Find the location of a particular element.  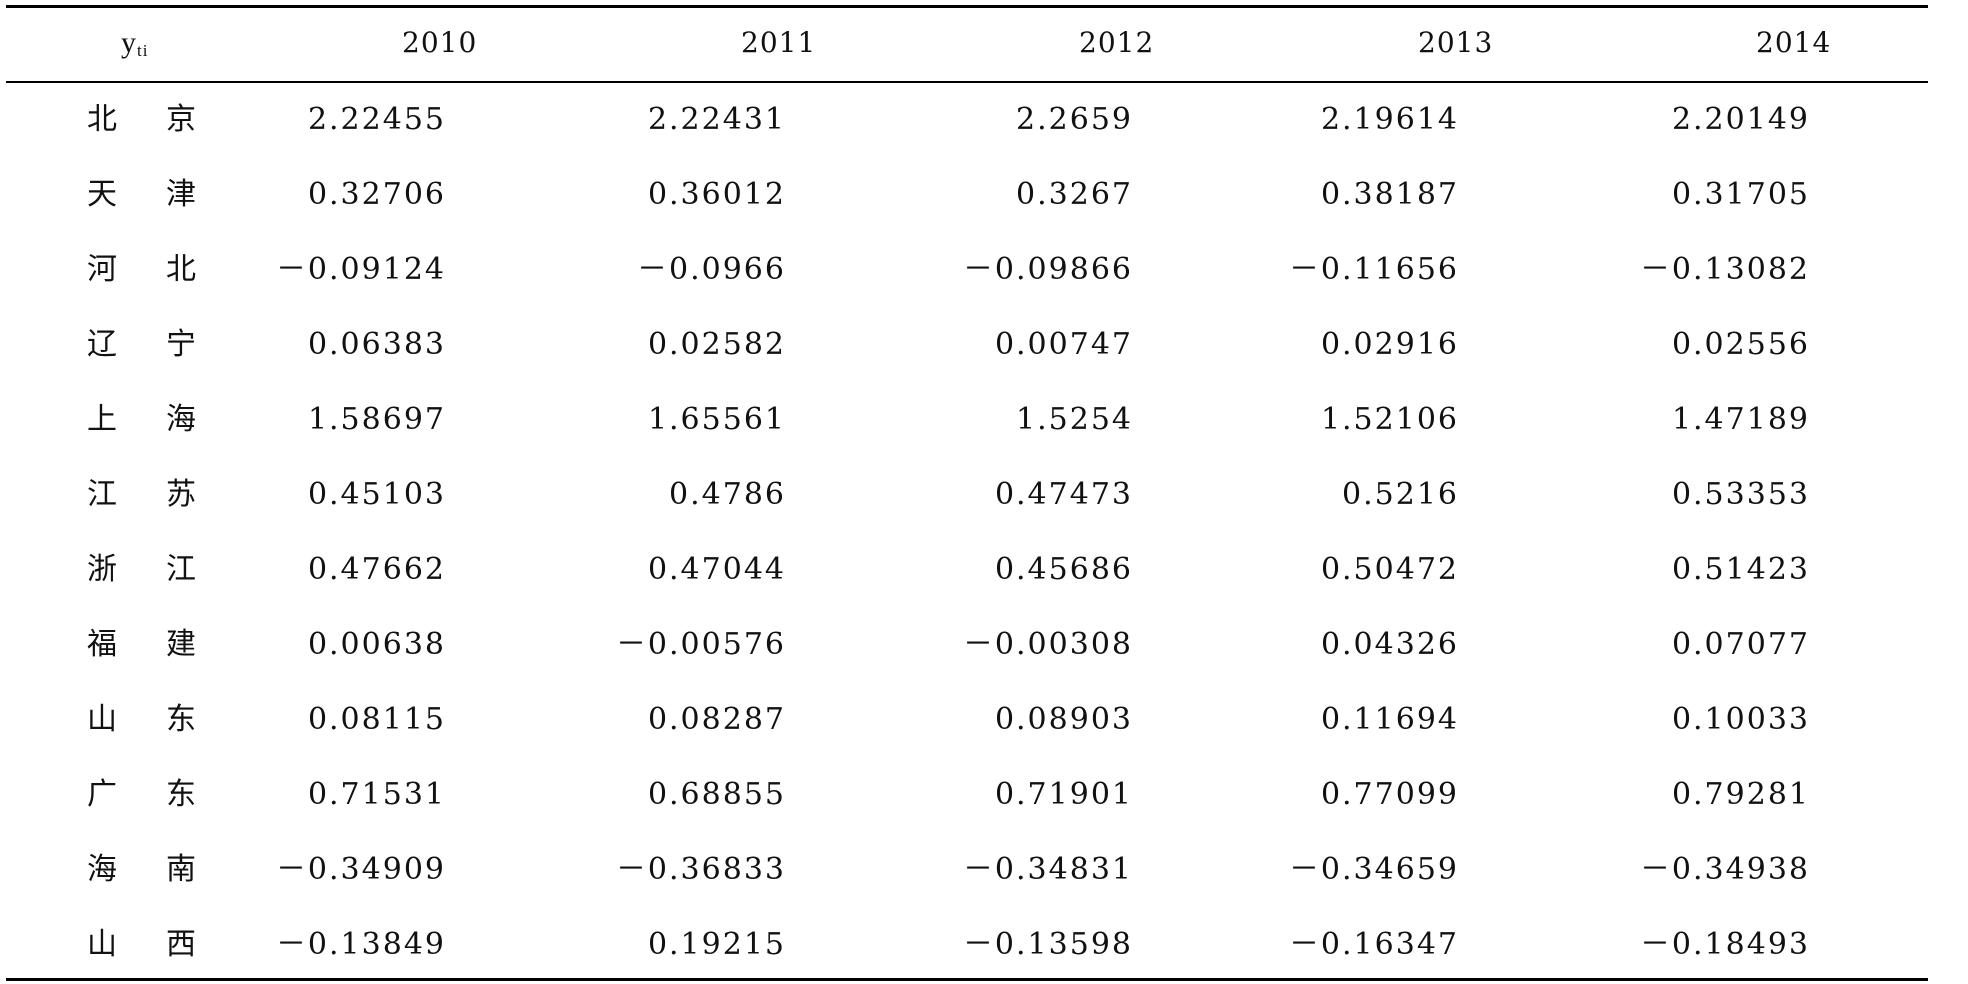

value-cell: －0.00308 is located at coordinates (1047, 644).